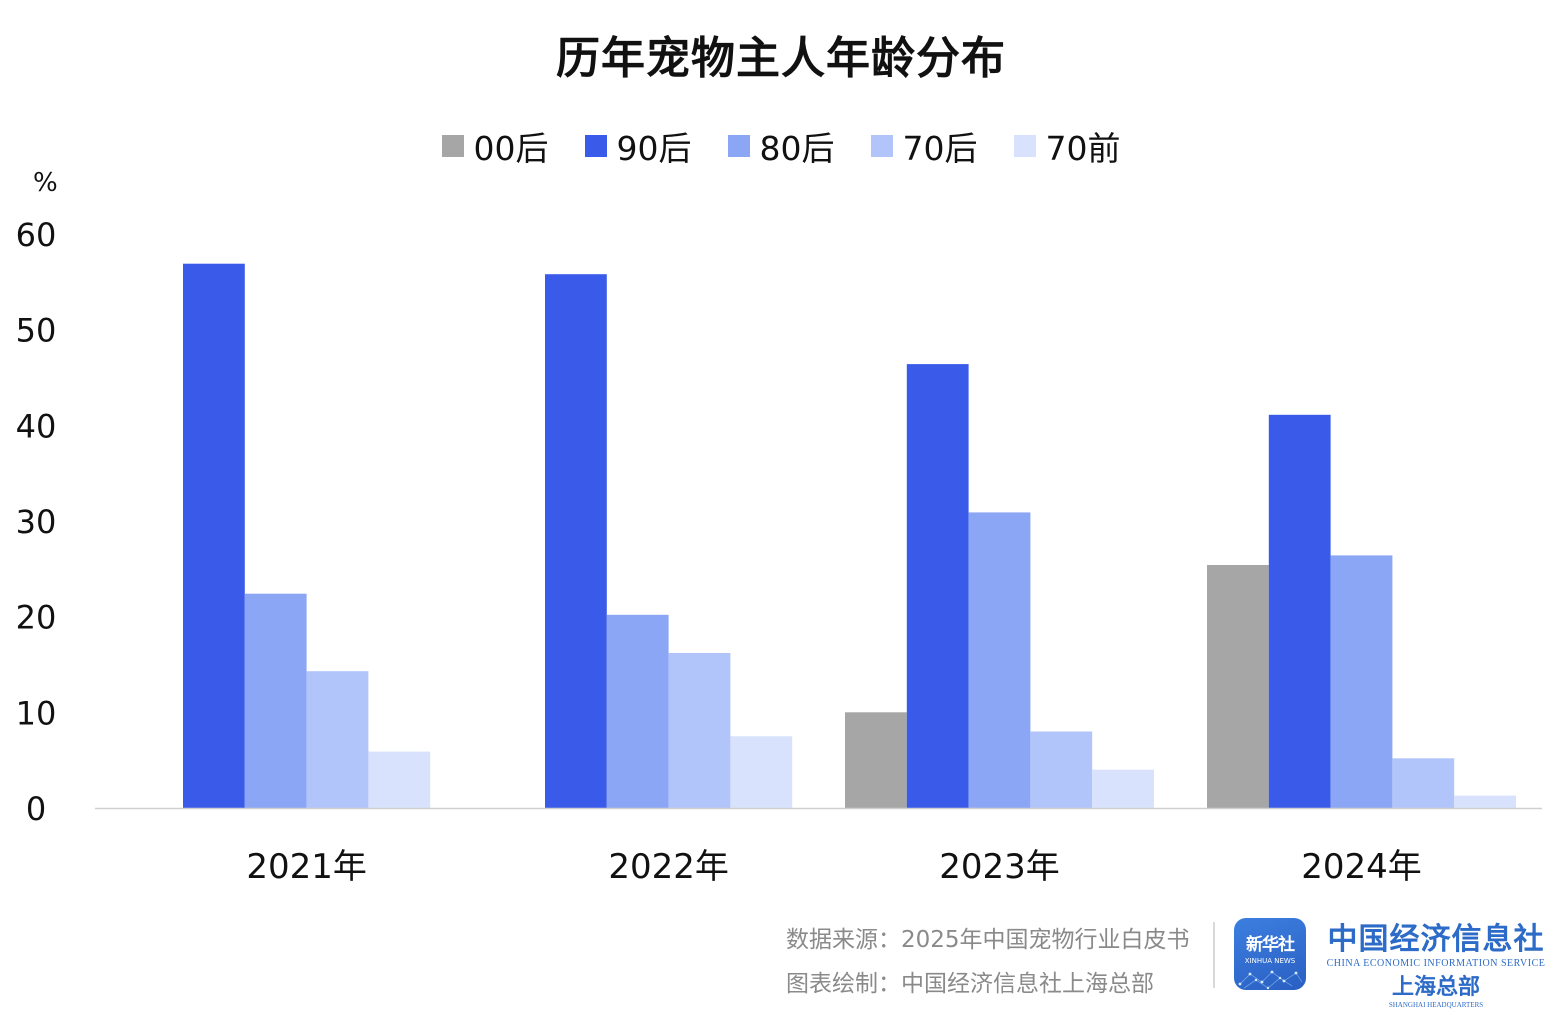  What do you see at coordinates (668, 867) in the screenshot?
I see `x-tick-label: 2022年` at bounding box center [668, 867].